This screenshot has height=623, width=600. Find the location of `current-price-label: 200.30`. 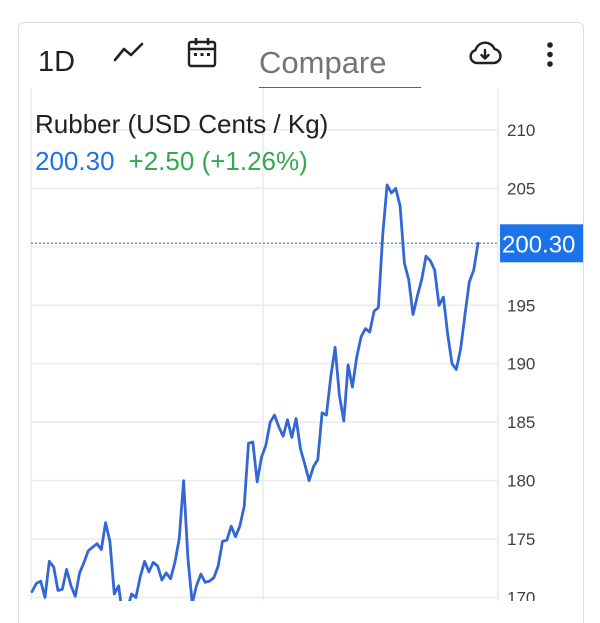

current-price-label: 200.30 is located at coordinates (538, 244).